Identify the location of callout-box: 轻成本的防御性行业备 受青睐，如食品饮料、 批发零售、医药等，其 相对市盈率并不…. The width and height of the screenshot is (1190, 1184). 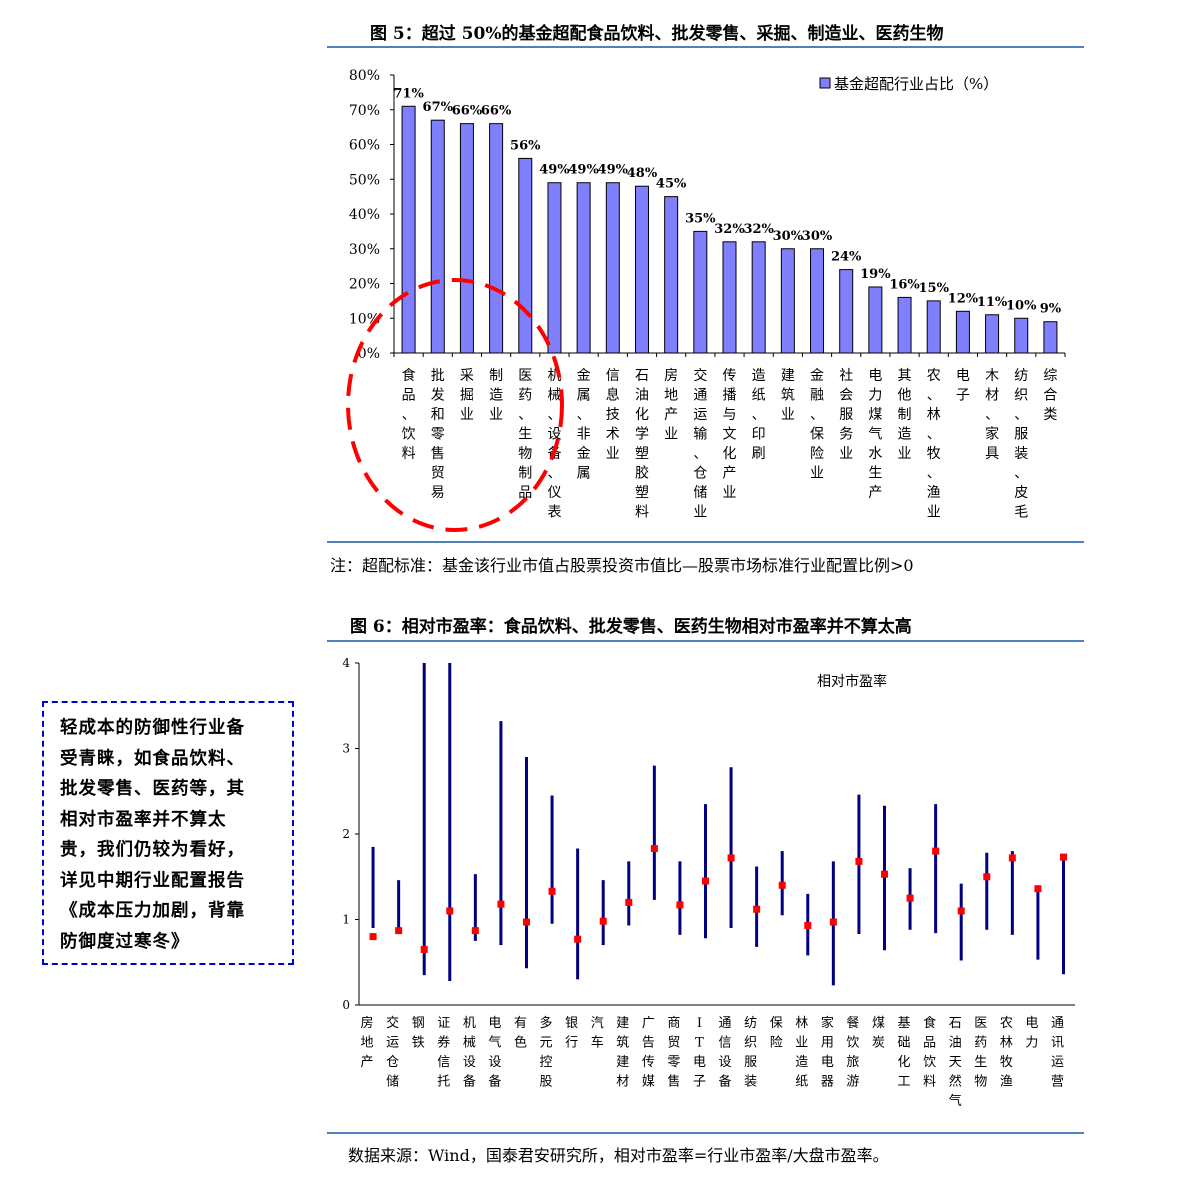
(168, 833).